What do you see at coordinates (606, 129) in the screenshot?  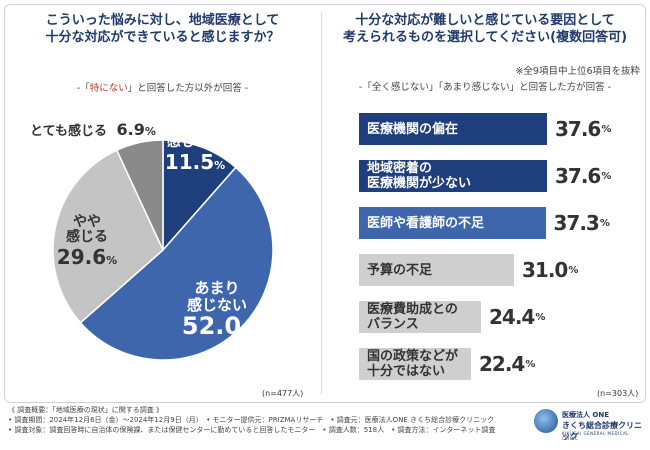 I see `bar-value-0-unit: %` at bounding box center [606, 129].